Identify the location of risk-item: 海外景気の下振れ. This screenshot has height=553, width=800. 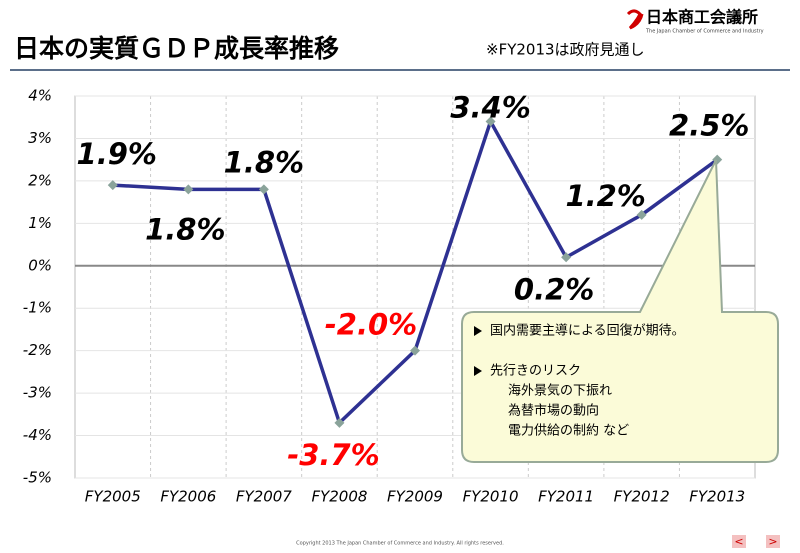
(560, 391).